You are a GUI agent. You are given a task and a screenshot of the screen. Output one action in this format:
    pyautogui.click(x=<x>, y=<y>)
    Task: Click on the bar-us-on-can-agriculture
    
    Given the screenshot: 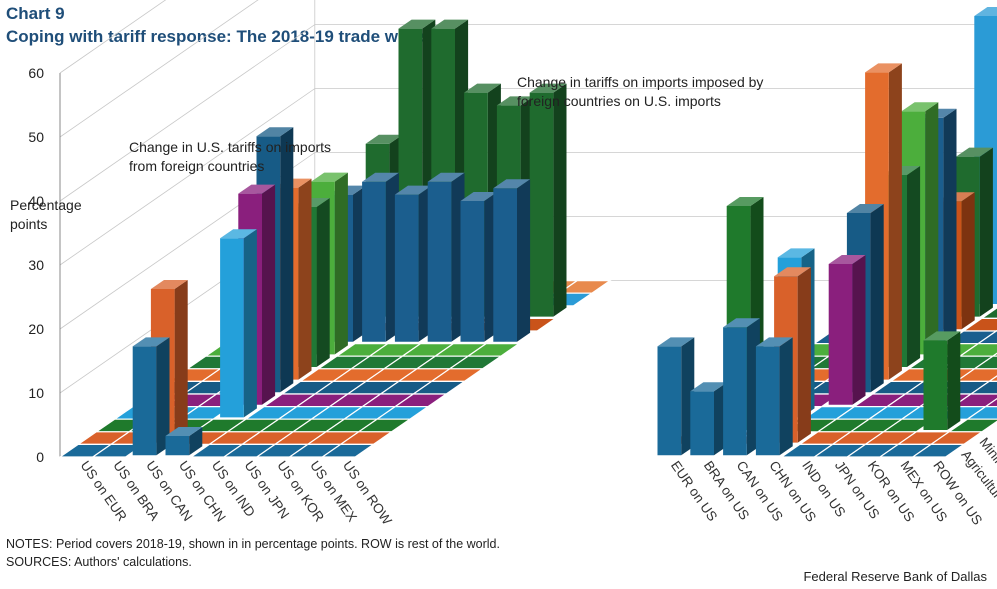 What is the action you would take?
    pyautogui.click(x=151, y=396)
    